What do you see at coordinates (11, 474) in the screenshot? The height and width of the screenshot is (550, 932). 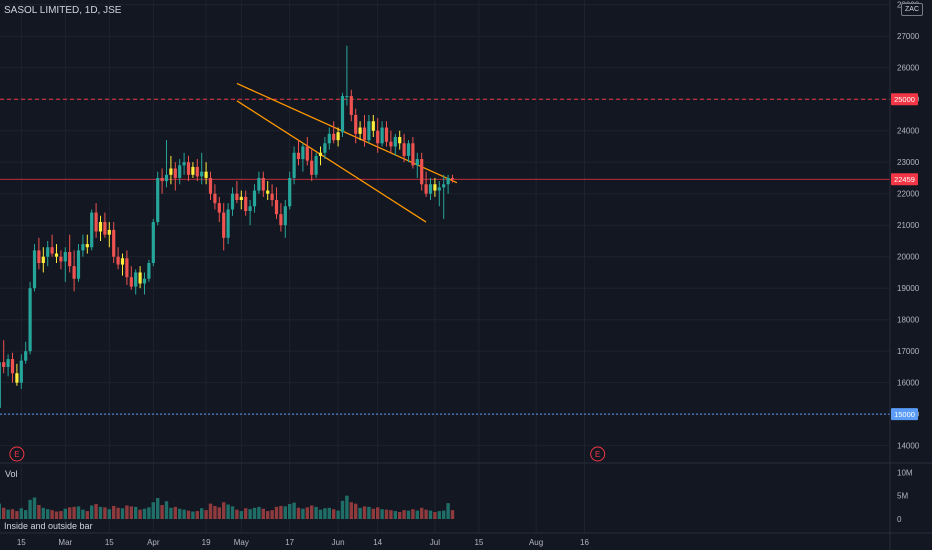 I see `volume-pane-label: Vol` at bounding box center [11, 474].